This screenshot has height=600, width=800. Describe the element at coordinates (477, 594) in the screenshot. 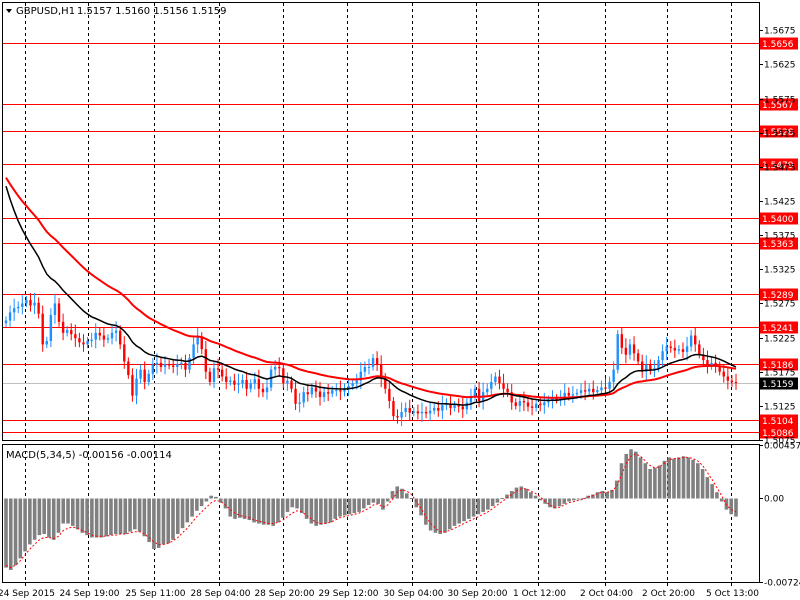

I see `x-tick-label: 30 Sep 20:00` at that location.